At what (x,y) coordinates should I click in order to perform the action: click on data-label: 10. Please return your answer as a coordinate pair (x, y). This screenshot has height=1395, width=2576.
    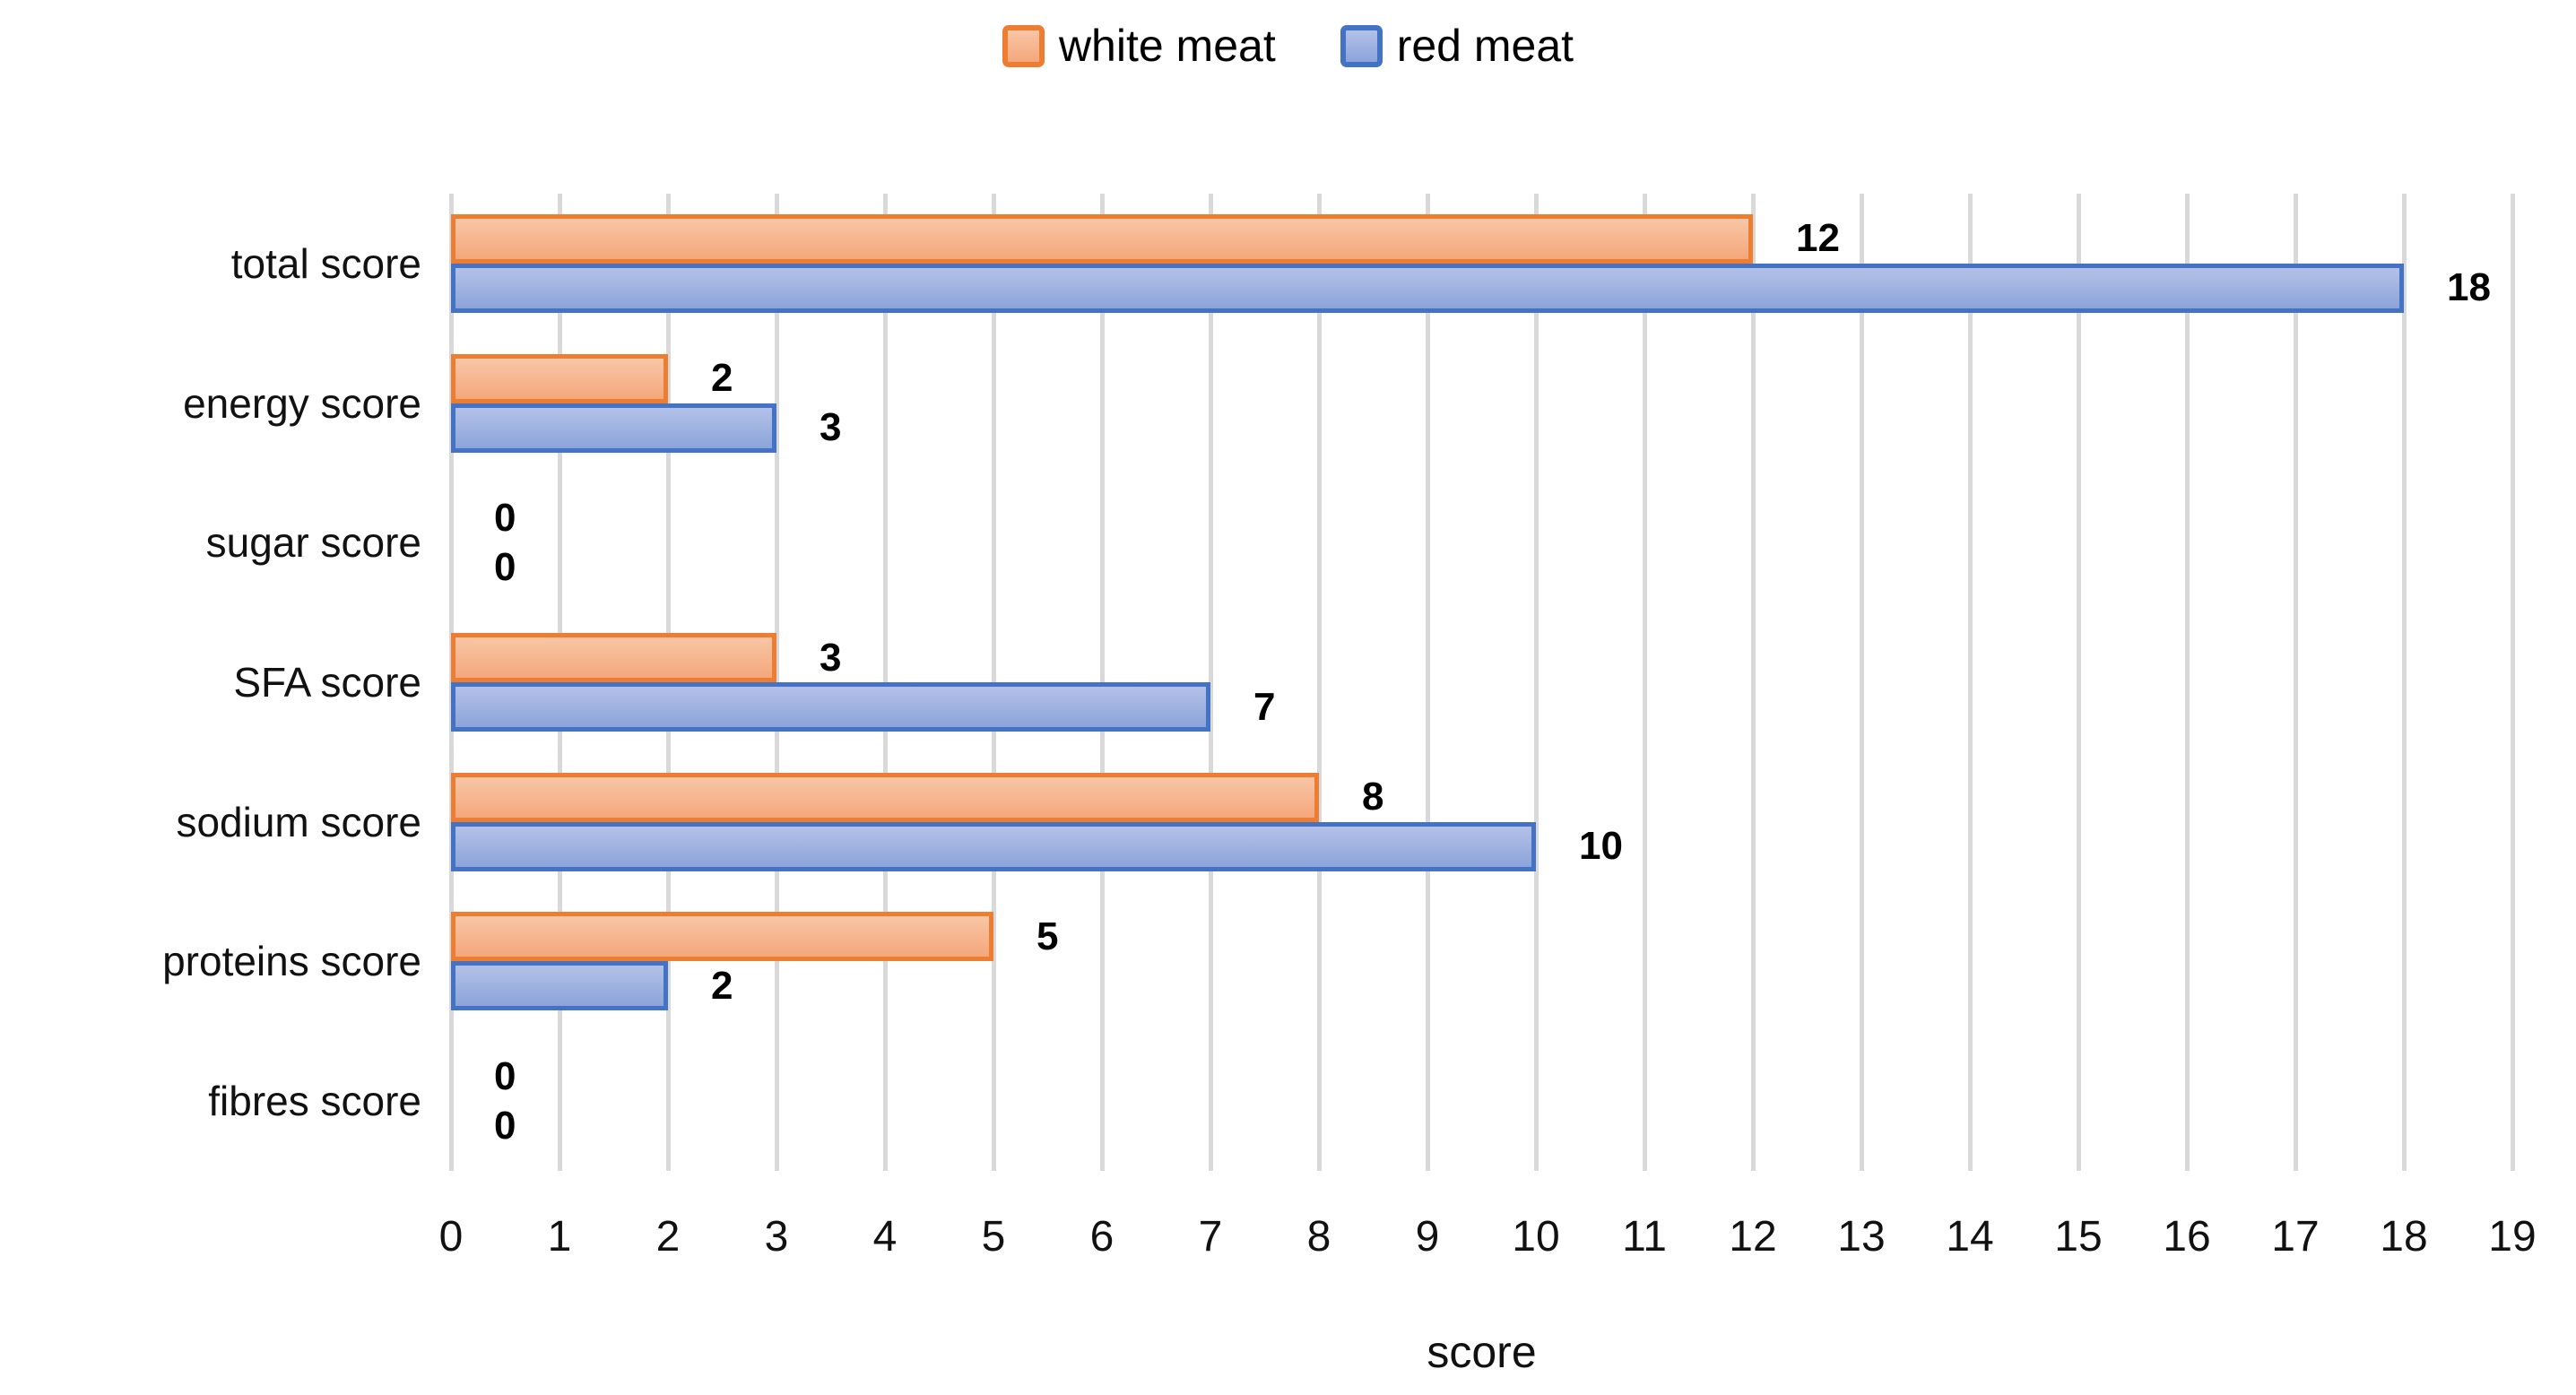
    Looking at the image, I should click on (1601, 846).